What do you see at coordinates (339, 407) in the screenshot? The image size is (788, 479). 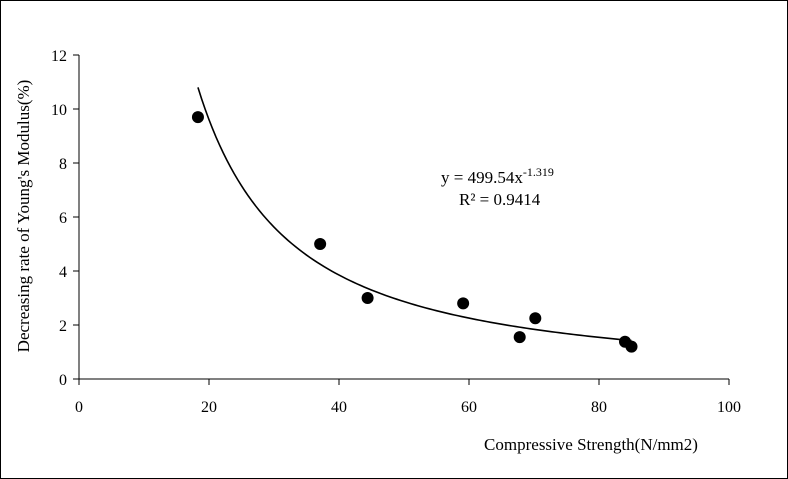 I see `x-tick-label: 40` at bounding box center [339, 407].